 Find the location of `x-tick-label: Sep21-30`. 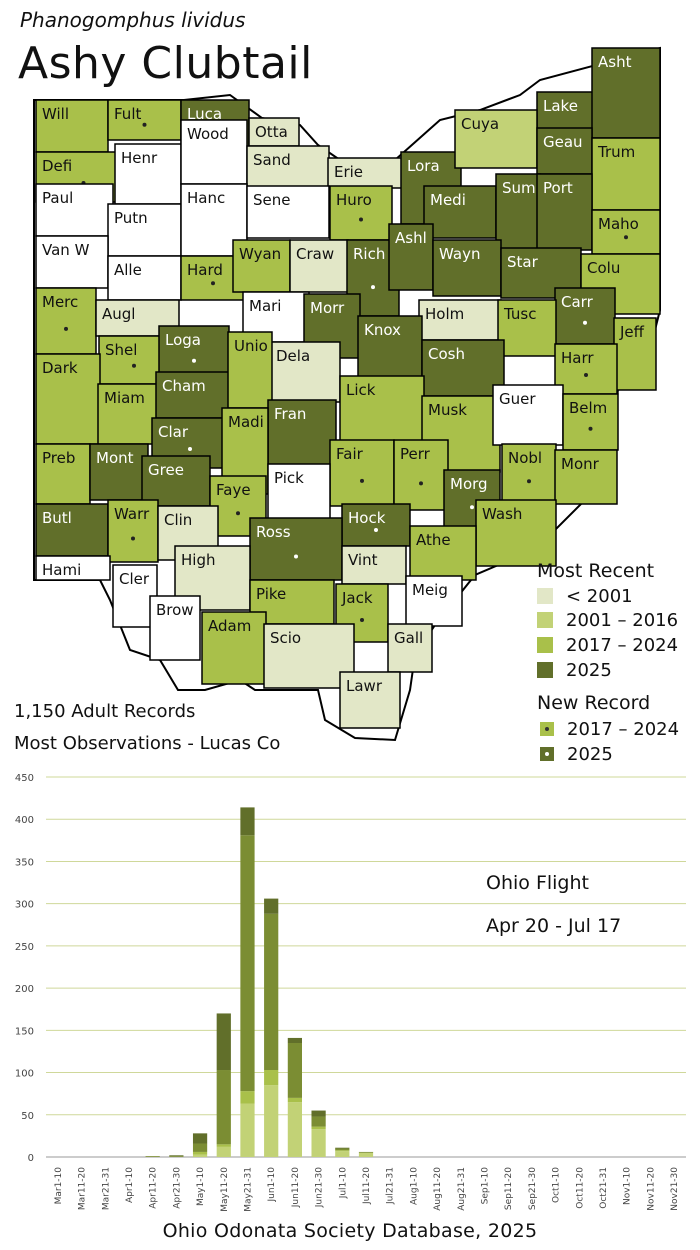

x-tick-label: Sep21-30 is located at coordinates (533, 1188).